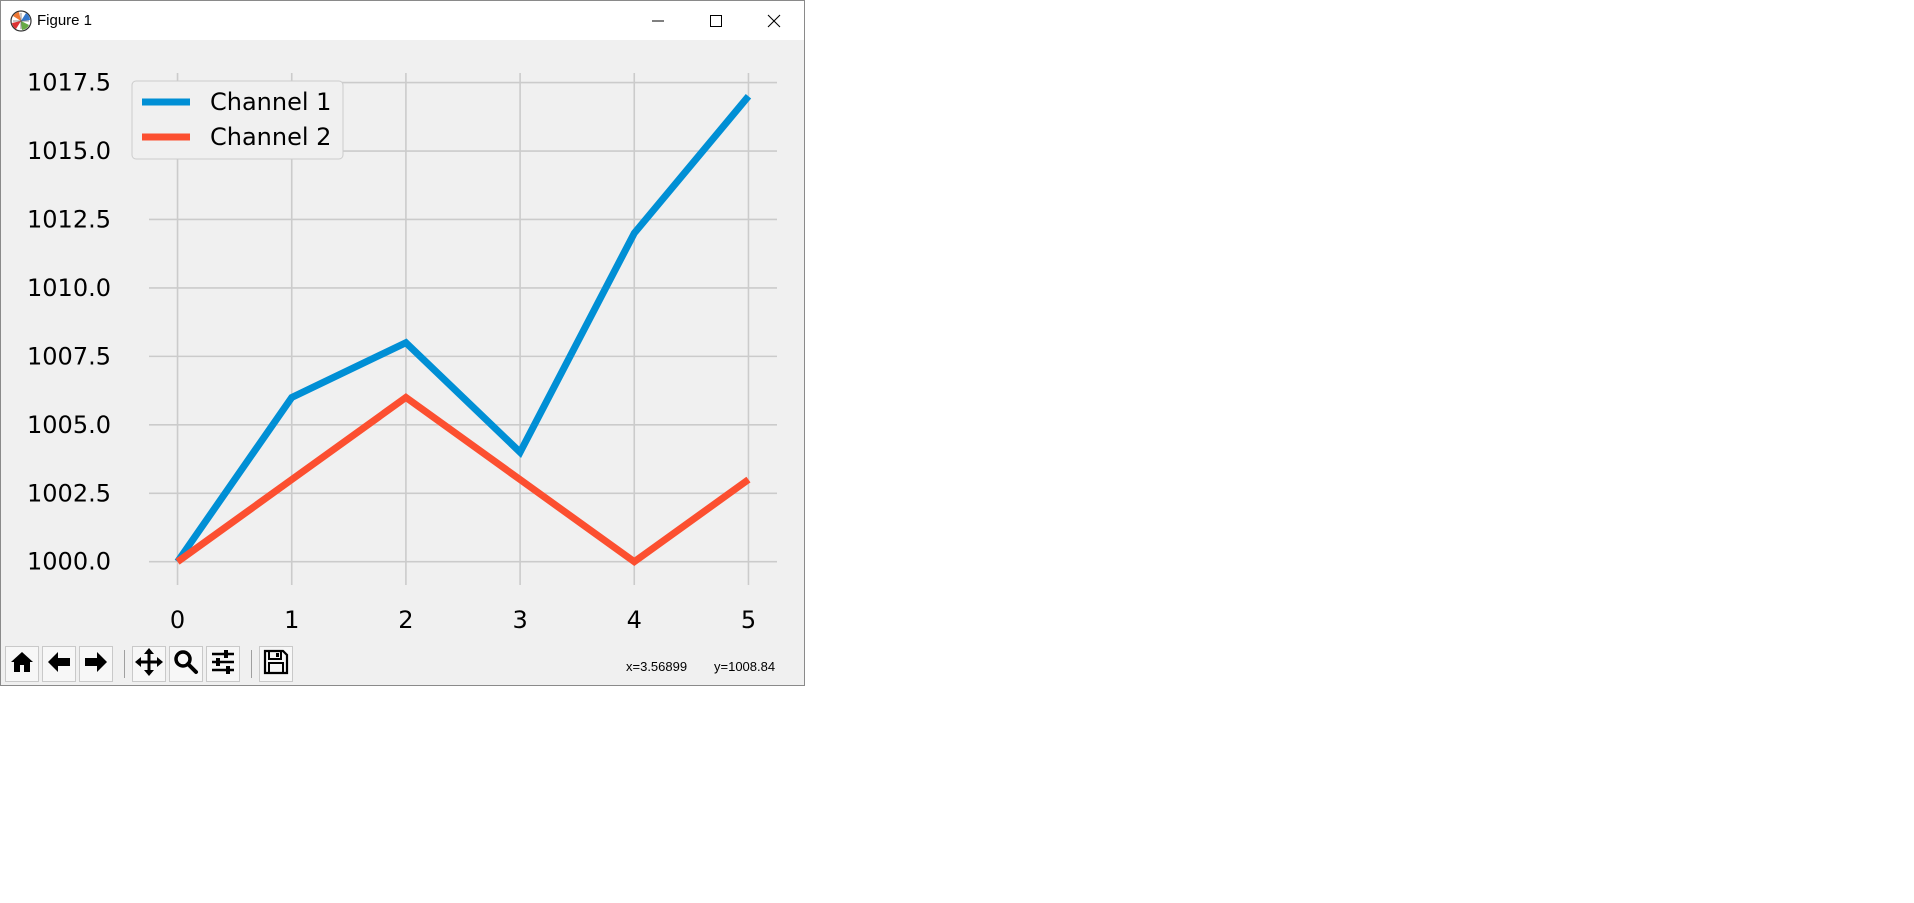 The width and height of the screenshot is (1914, 903). I want to click on x-tick-label: 3, so click(519, 620).